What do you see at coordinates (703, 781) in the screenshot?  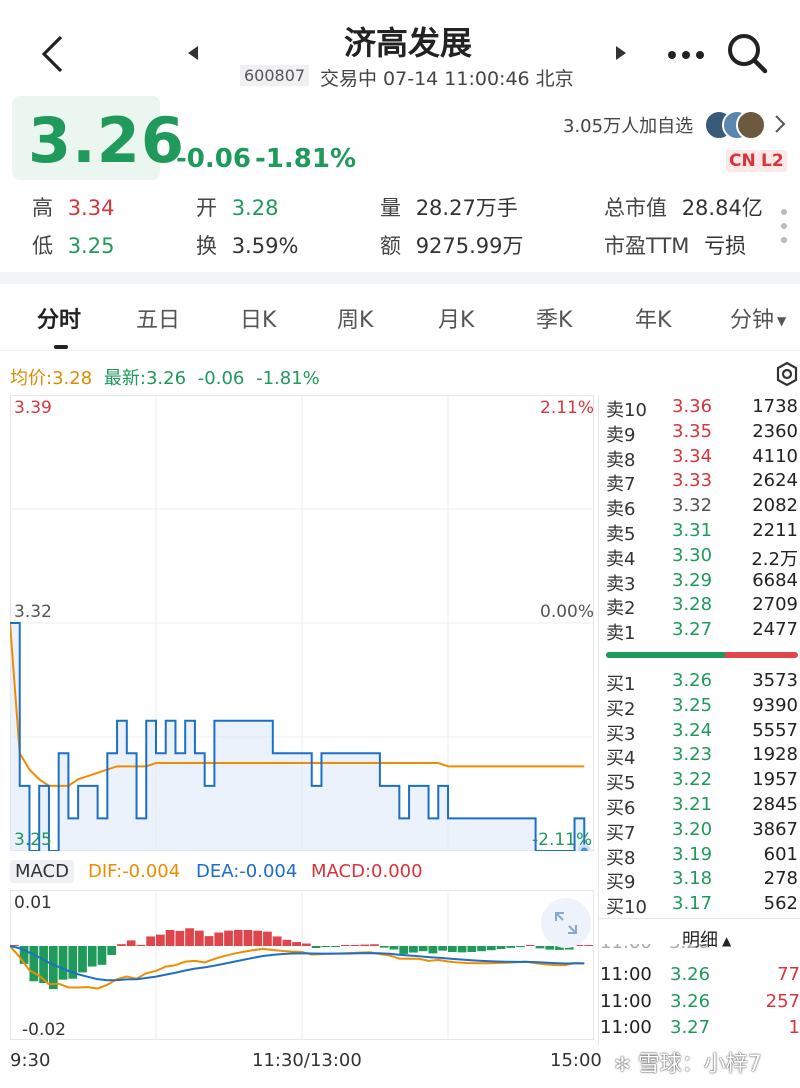 I see `bid-row: 买5 3.22 1957` at bounding box center [703, 781].